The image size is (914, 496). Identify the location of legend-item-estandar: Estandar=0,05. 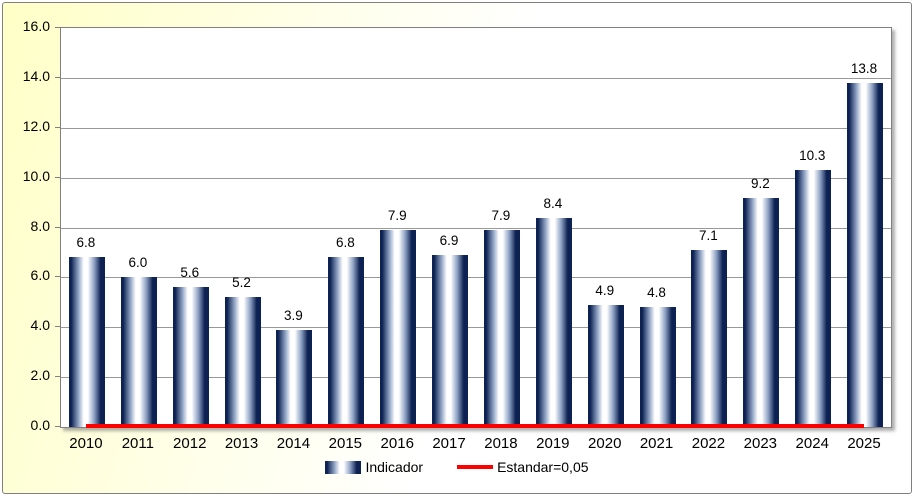
(523, 467).